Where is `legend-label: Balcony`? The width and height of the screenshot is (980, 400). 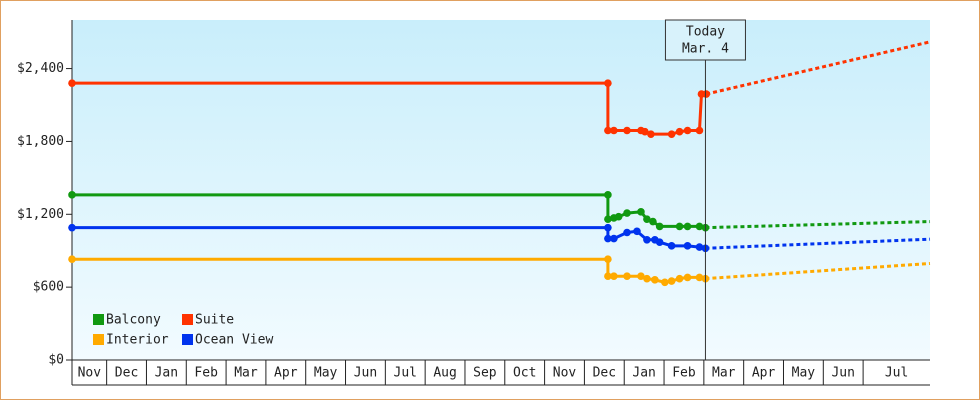 legend-label: Balcony is located at coordinates (133, 320).